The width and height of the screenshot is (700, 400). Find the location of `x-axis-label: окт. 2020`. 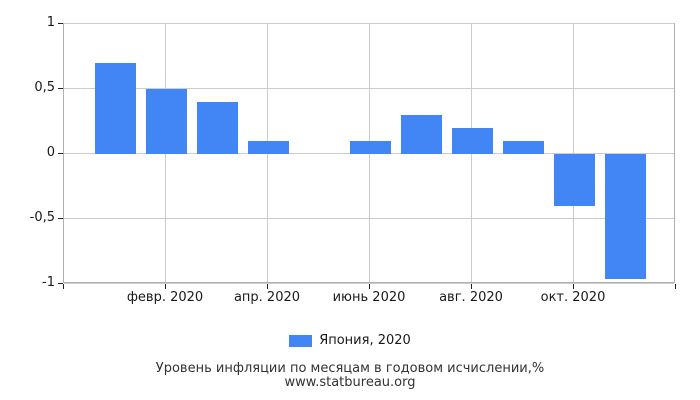

x-axis-label: окт. 2020 is located at coordinates (573, 297).